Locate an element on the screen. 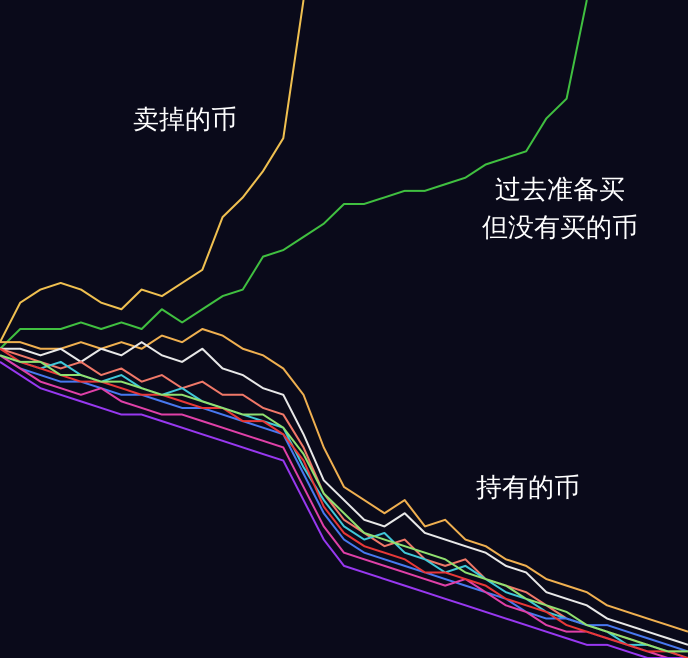  annotation: 但没有买的币 is located at coordinates (560, 228).